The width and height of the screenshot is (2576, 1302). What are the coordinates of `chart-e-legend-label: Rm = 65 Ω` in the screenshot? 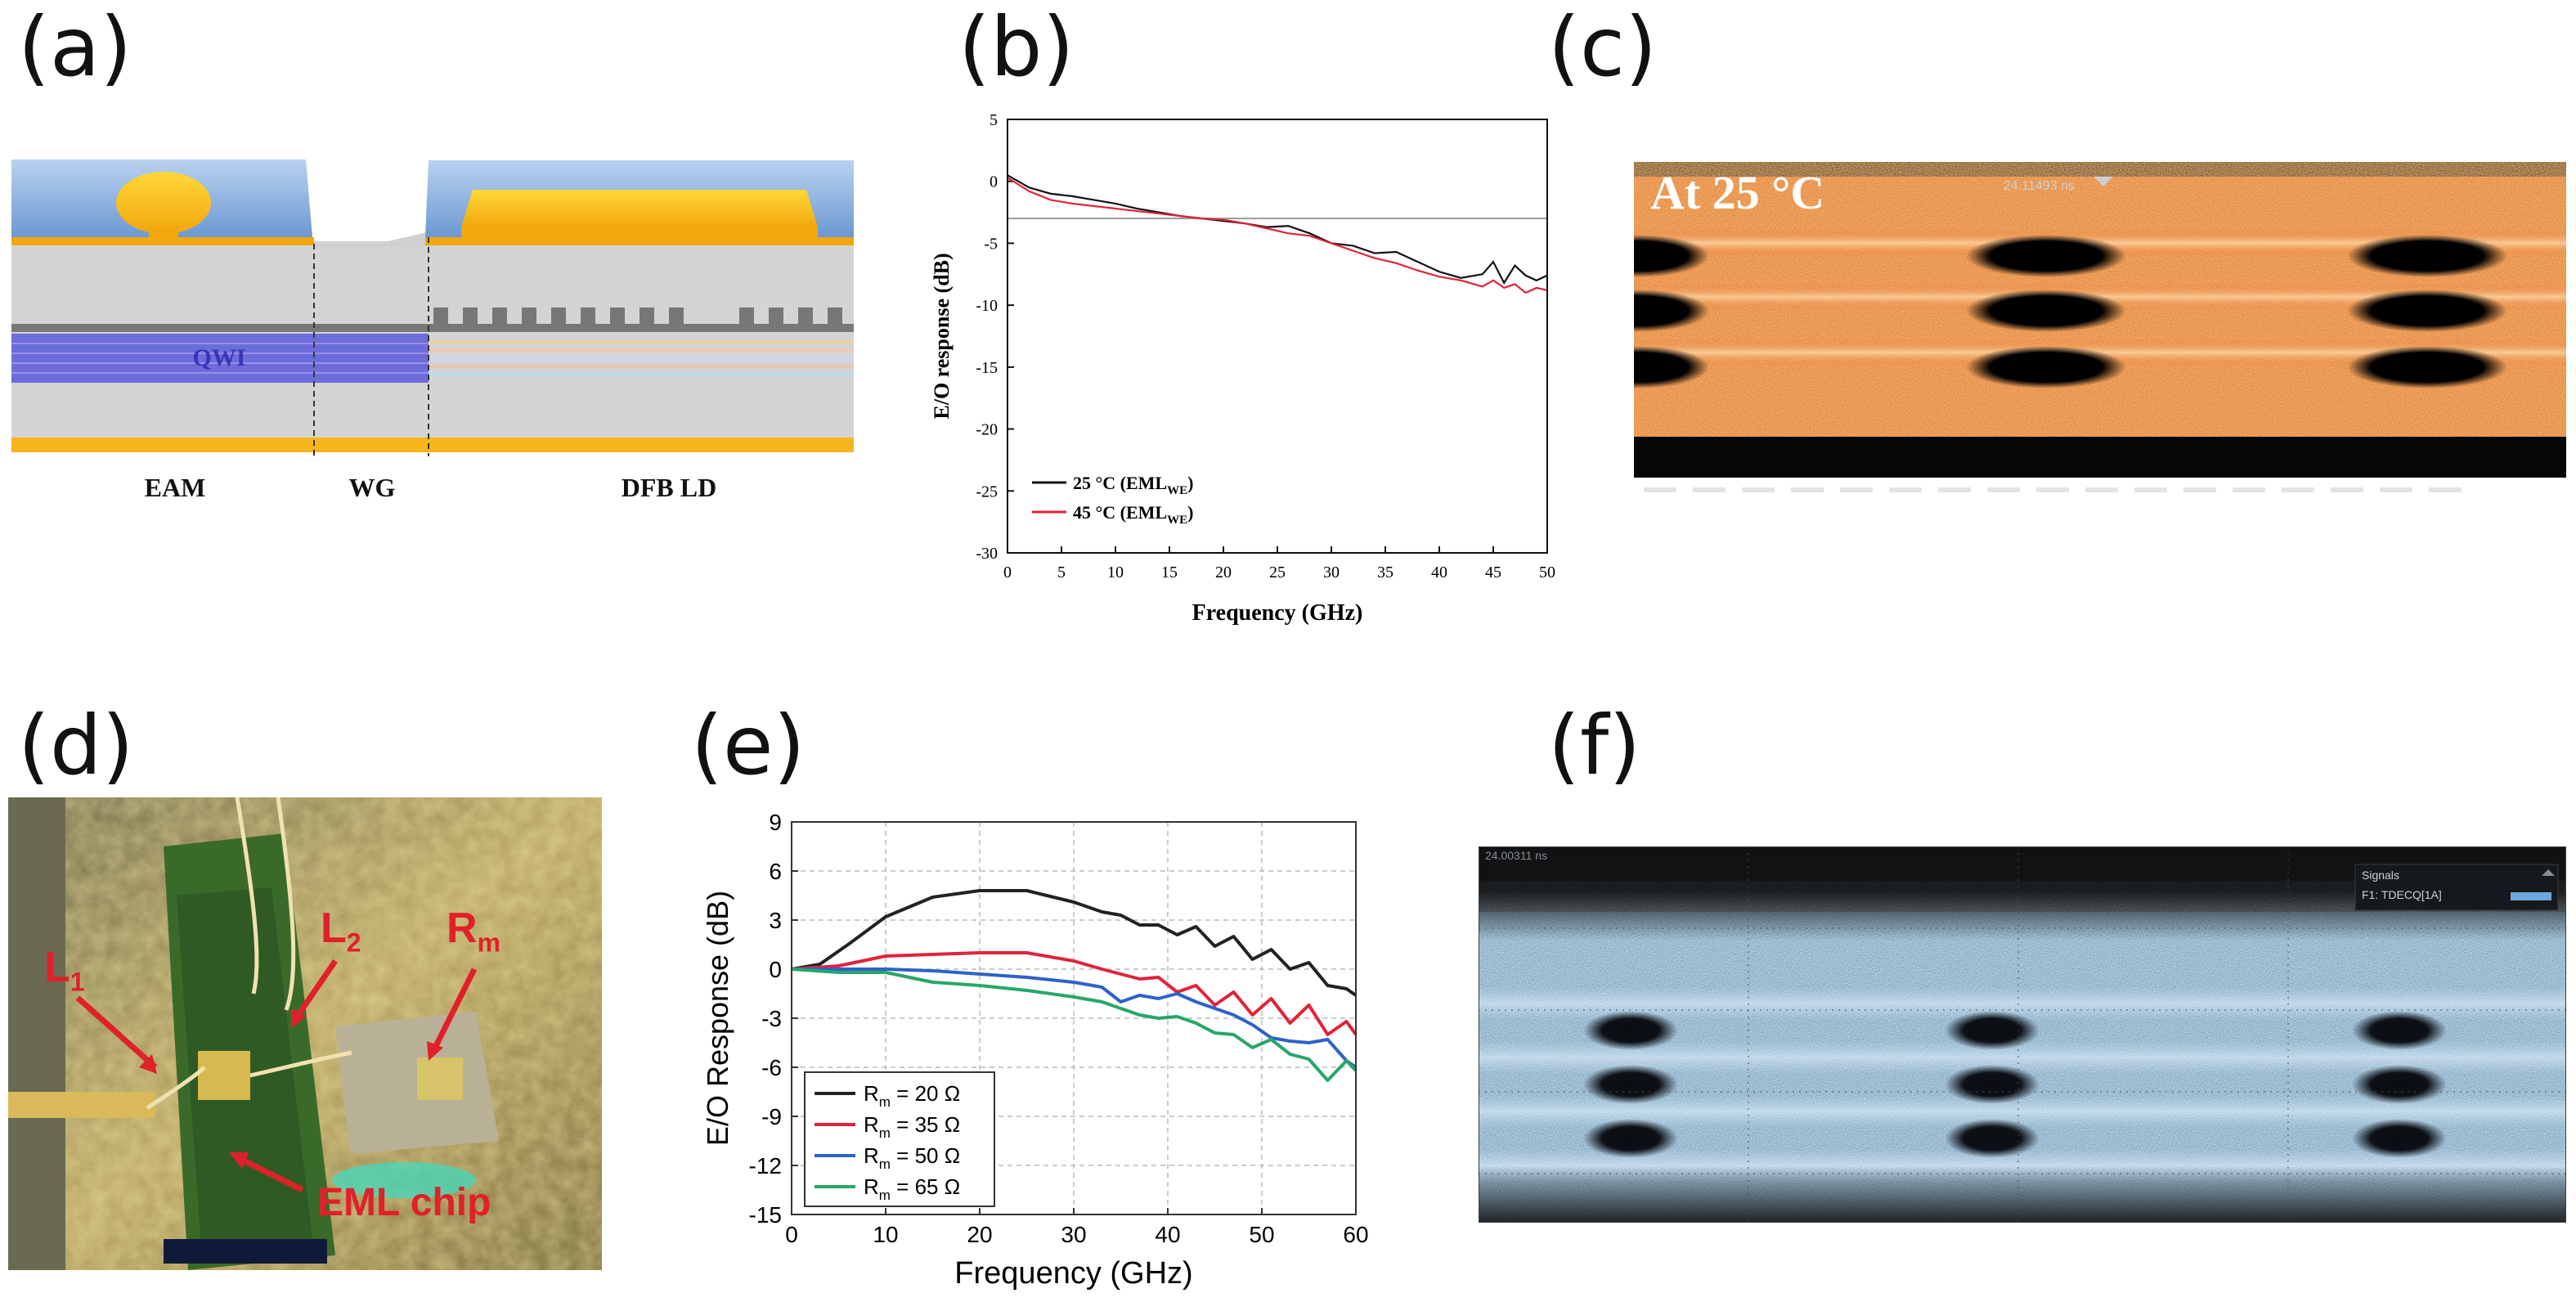 It's located at (912, 1188).